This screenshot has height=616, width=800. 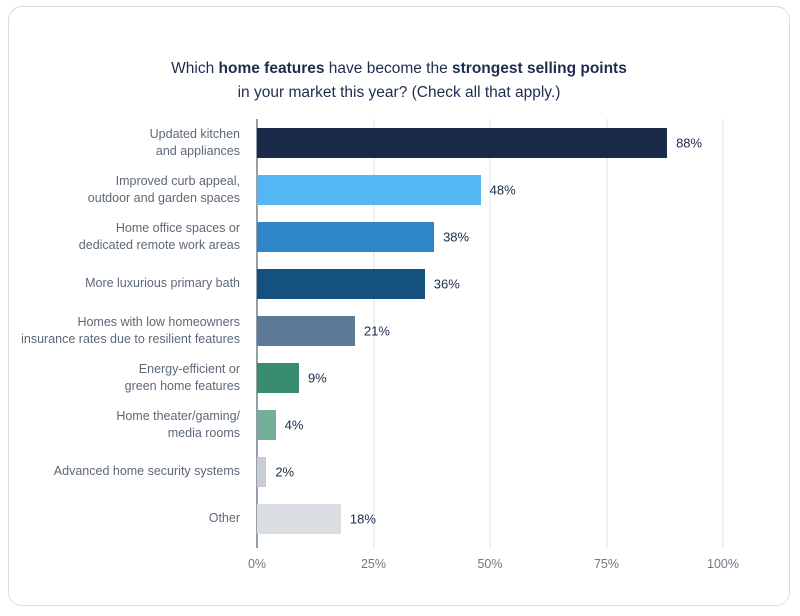 What do you see at coordinates (158, 321) in the screenshot?
I see `bar-label-line: Homes with low homeowners` at bounding box center [158, 321].